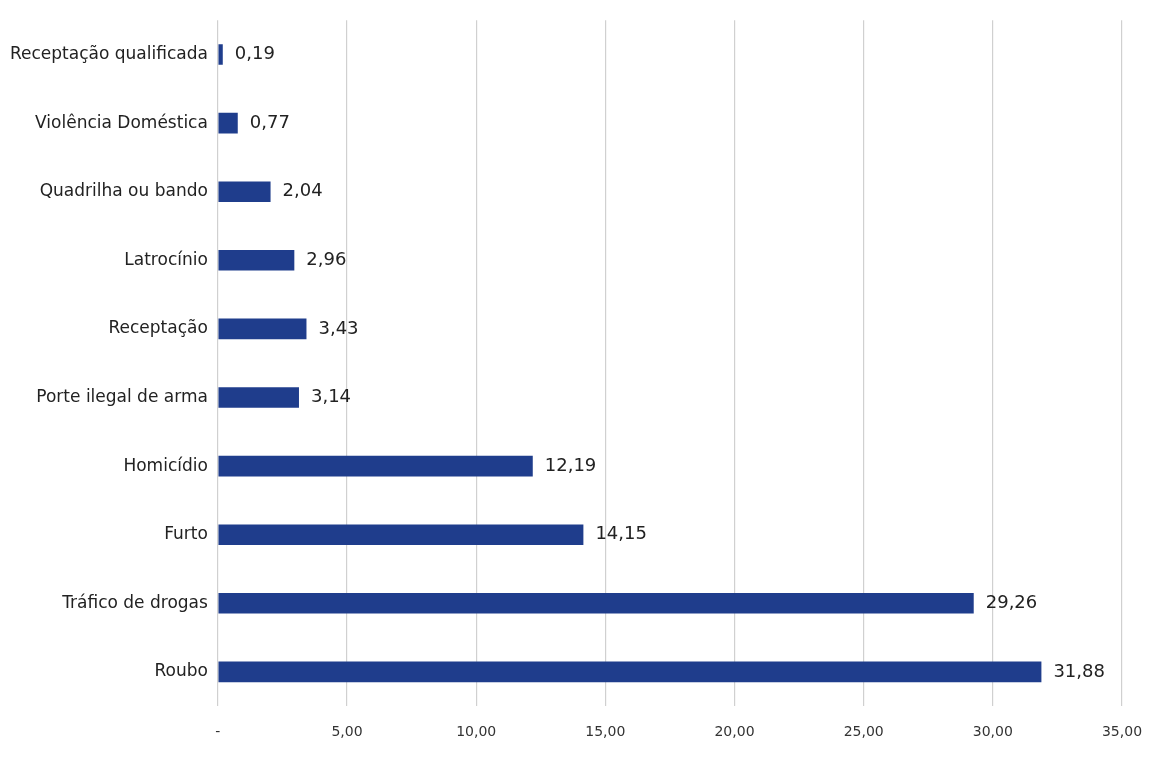 Image resolution: width=1167 pixels, height=771 pixels. What do you see at coordinates (1122, 731) in the screenshot?
I see `x-tick-label: 35,00` at bounding box center [1122, 731].